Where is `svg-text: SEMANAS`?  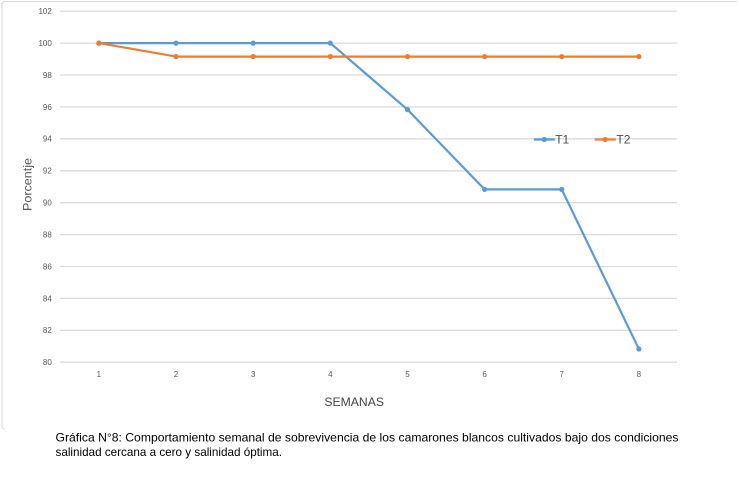
svg-text: SEMANAS is located at coordinates (354, 402).